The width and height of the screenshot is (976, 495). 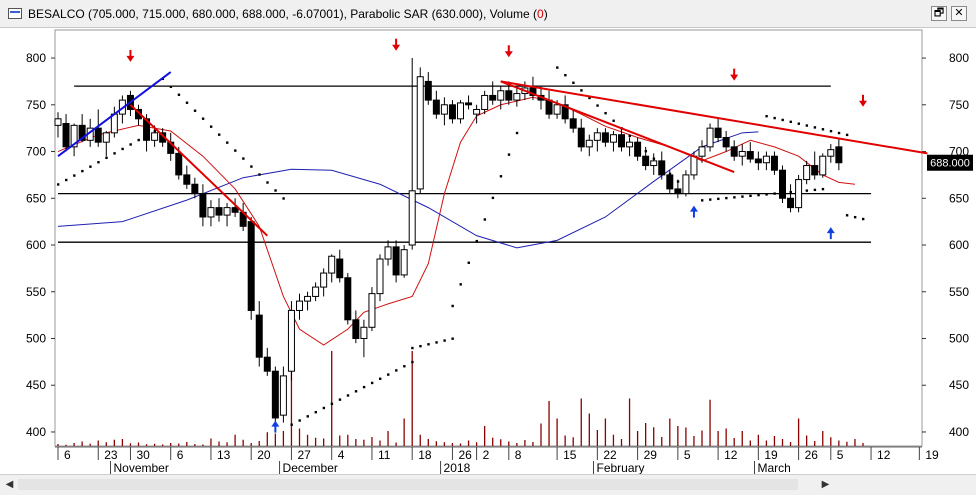 What do you see at coordinates (959, 338) in the screenshot?
I see `y-tick-label-right: 500` at bounding box center [959, 338].